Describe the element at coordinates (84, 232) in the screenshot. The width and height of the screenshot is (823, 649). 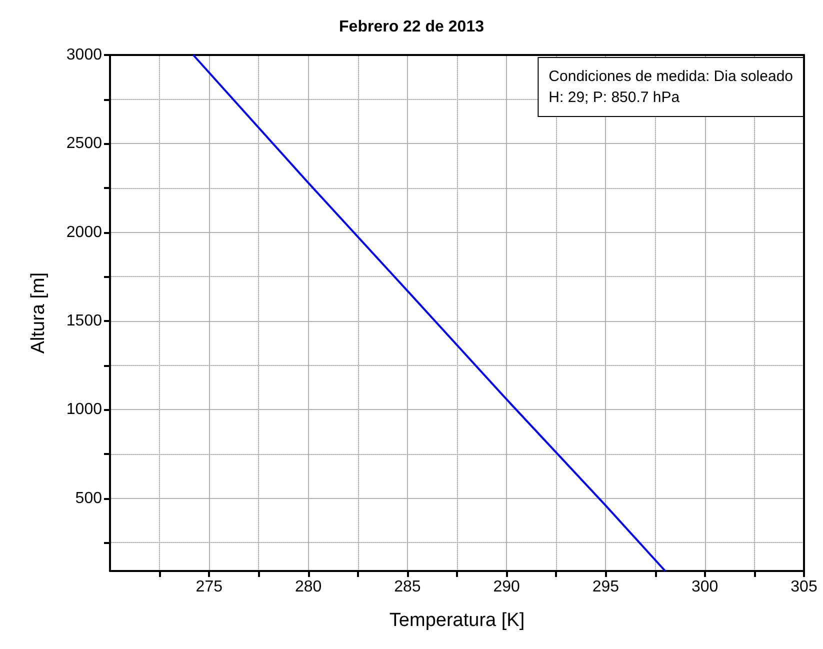
I see `y-tick-label: 2000` at that location.